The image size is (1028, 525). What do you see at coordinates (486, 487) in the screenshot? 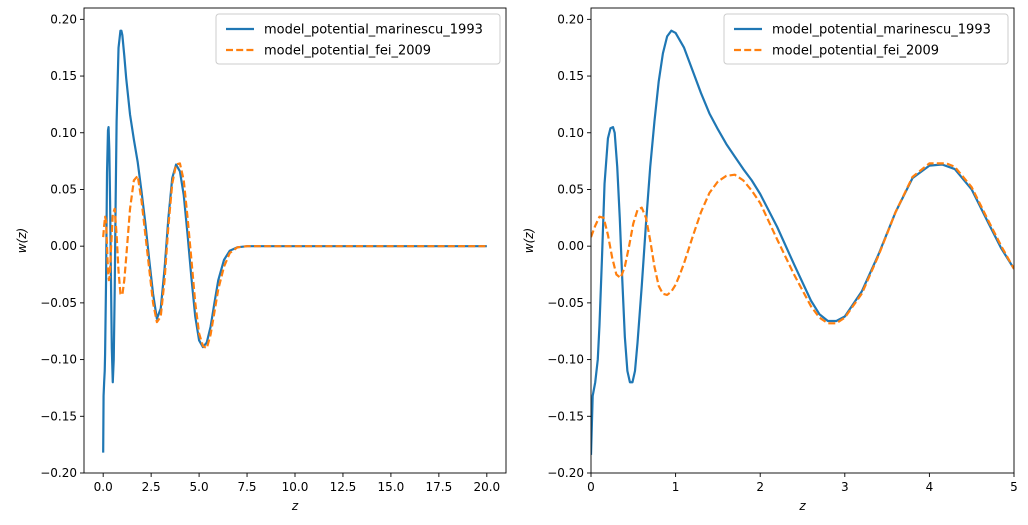
I see `x-tick-label: 20.0` at bounding box center [486, 487].